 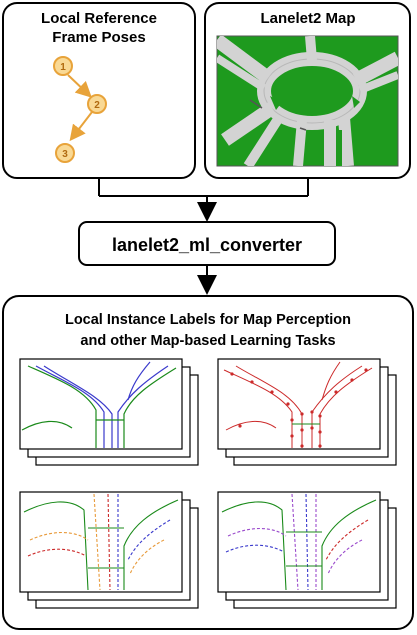 I want to click on label-card-mixed, so click(x=109, y=550).